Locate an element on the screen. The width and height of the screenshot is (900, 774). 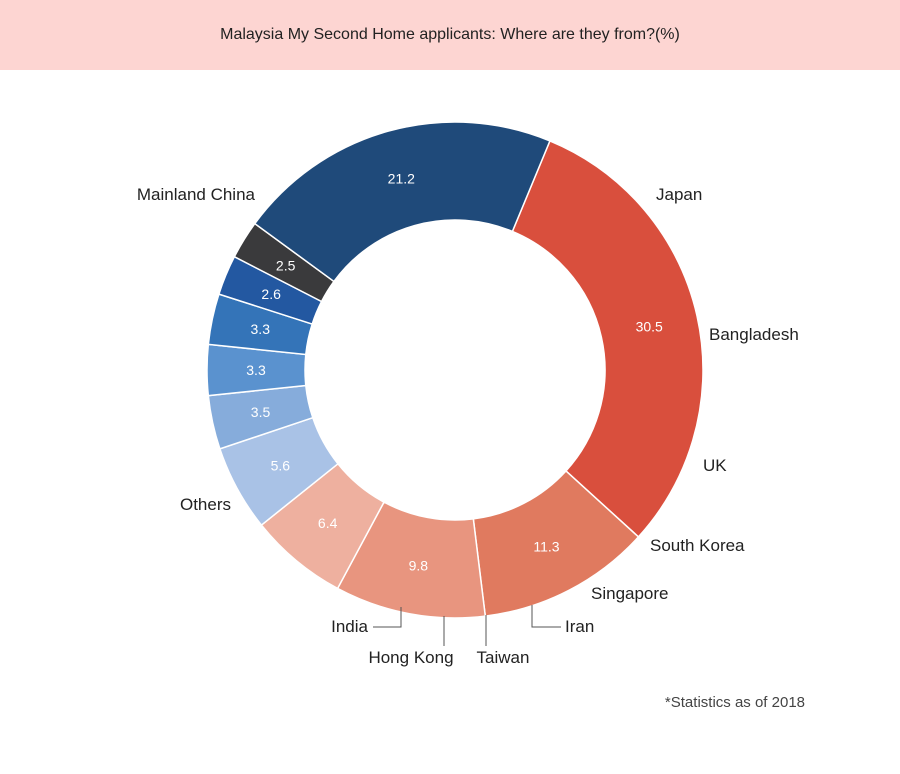
leader-line-india is located at coordinates (387, 617).